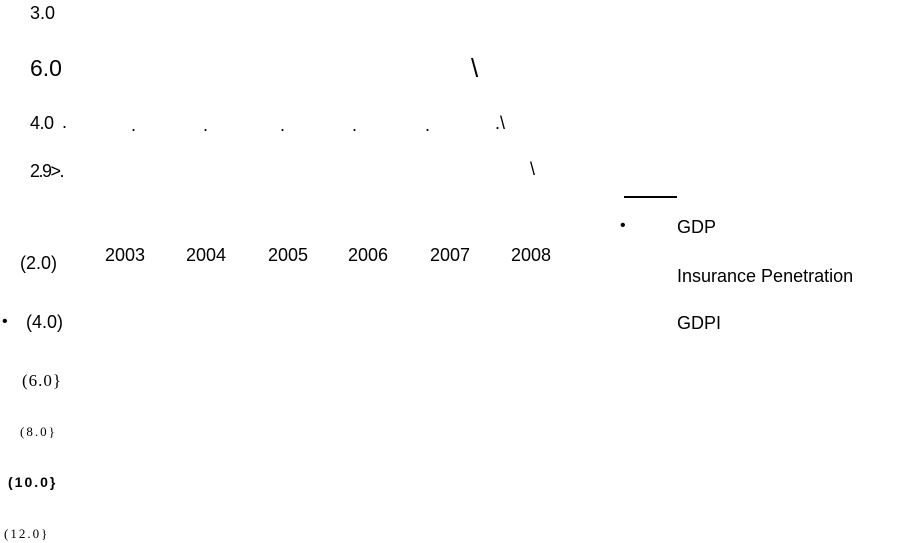  Describe the element at coordinates (42, 123) in the screenshot. I see `y-tick-label: 4.0` at that location.